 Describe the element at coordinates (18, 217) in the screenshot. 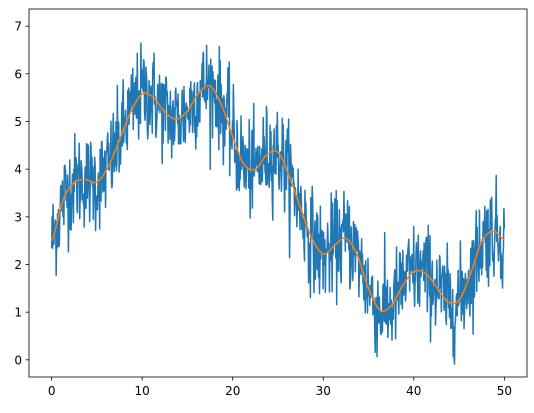

I see `y-tick-label: 3` at that location.